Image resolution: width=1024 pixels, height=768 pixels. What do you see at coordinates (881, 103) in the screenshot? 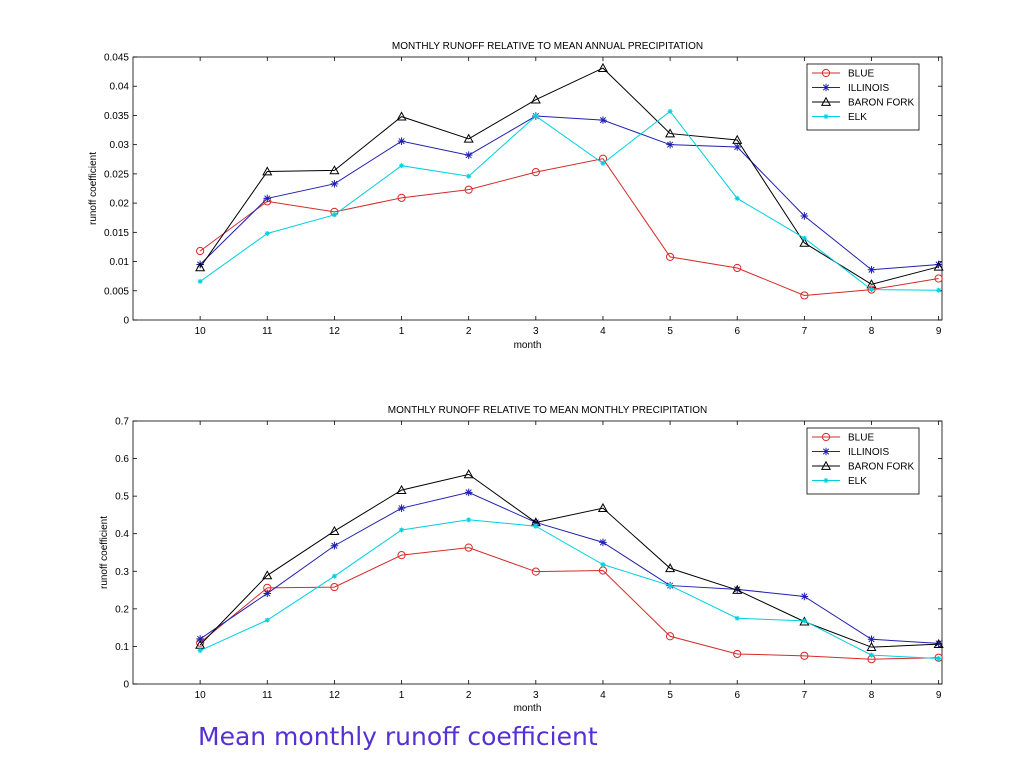
I see `legend-label: BARON FORK` at bounding box center [881, 103].